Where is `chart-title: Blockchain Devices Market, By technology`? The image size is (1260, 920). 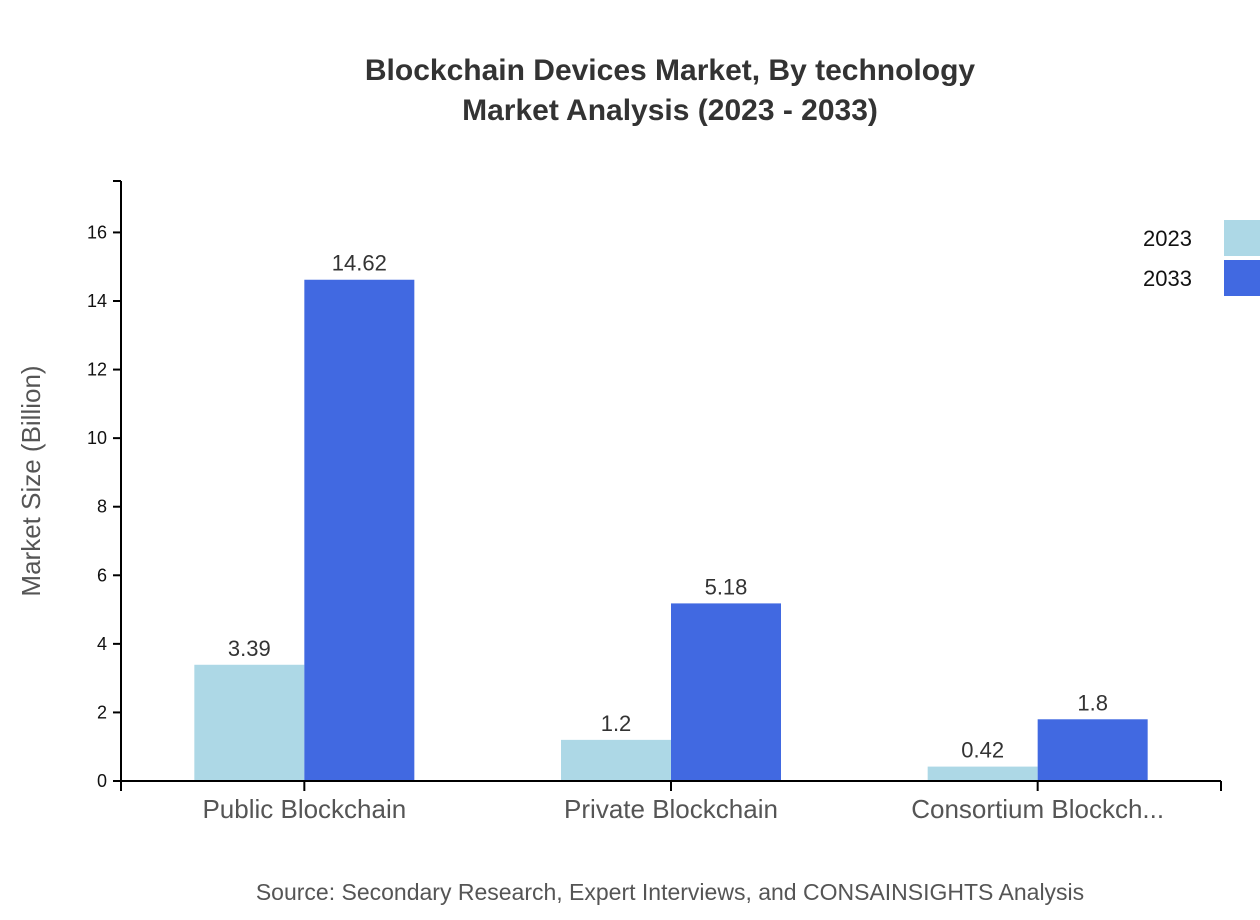 chart-title: Blockchain Devices Market, By technology is located at coordinates (670, 70).